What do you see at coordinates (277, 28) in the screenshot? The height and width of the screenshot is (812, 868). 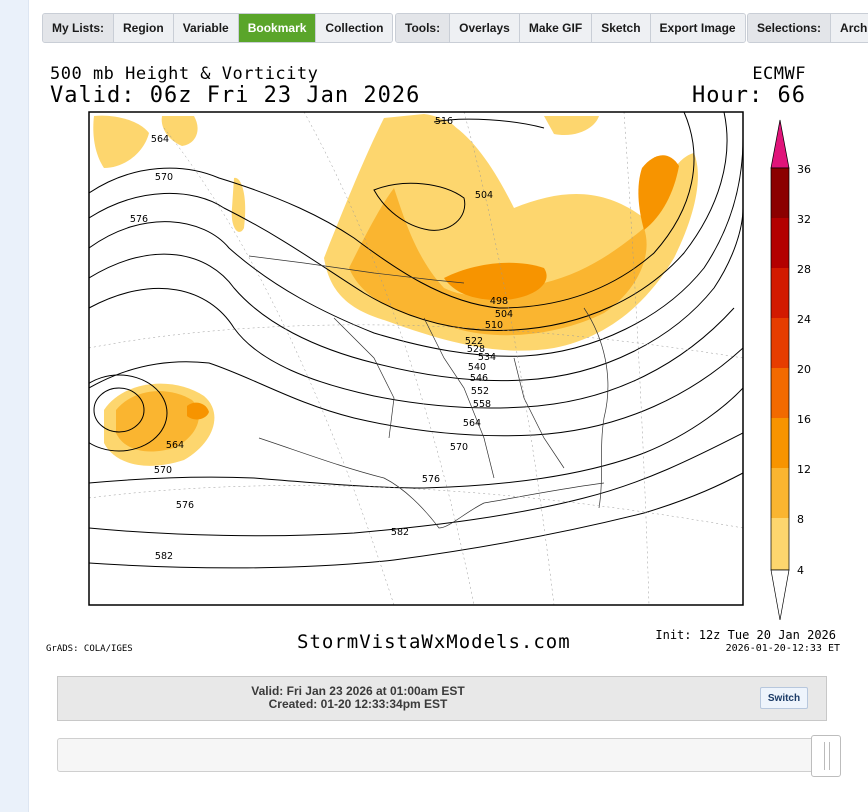 I see `bookmark-button: Bookmark` at bounding box center [277, 28].